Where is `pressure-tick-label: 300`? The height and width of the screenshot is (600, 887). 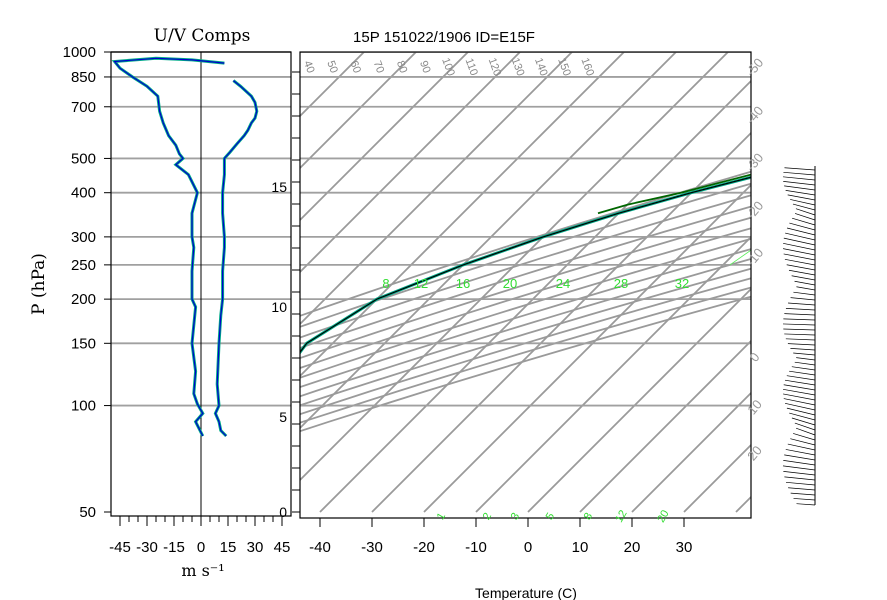
pressure-tick-label: 300 is located at coordinates (83, 237).